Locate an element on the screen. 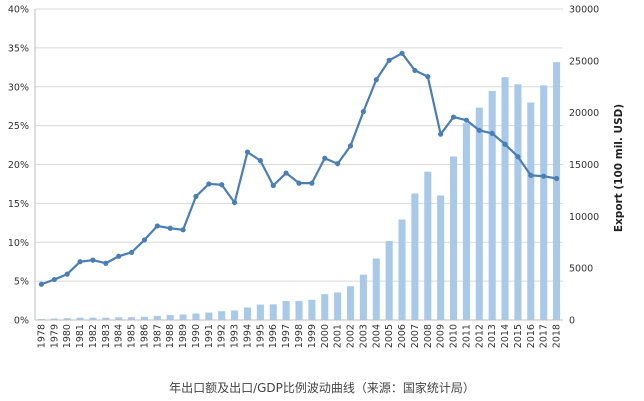 This screenshot has width=644, height=401. x-tick-label: 1985 is located at coordinates (132, 336).